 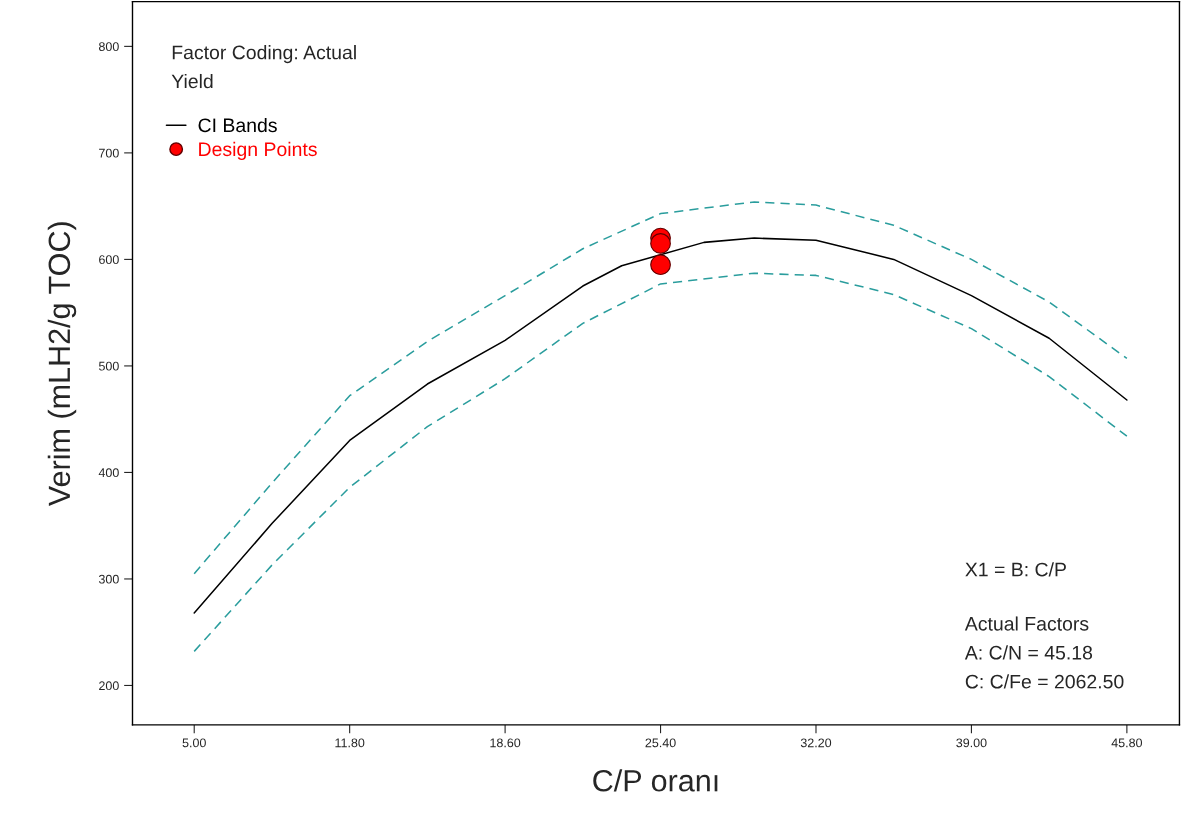 What do you see at coordinates (655, 780) in the screenshot?
I see `x-axis-title: C/P oranı` at bounding box center [655, 780].